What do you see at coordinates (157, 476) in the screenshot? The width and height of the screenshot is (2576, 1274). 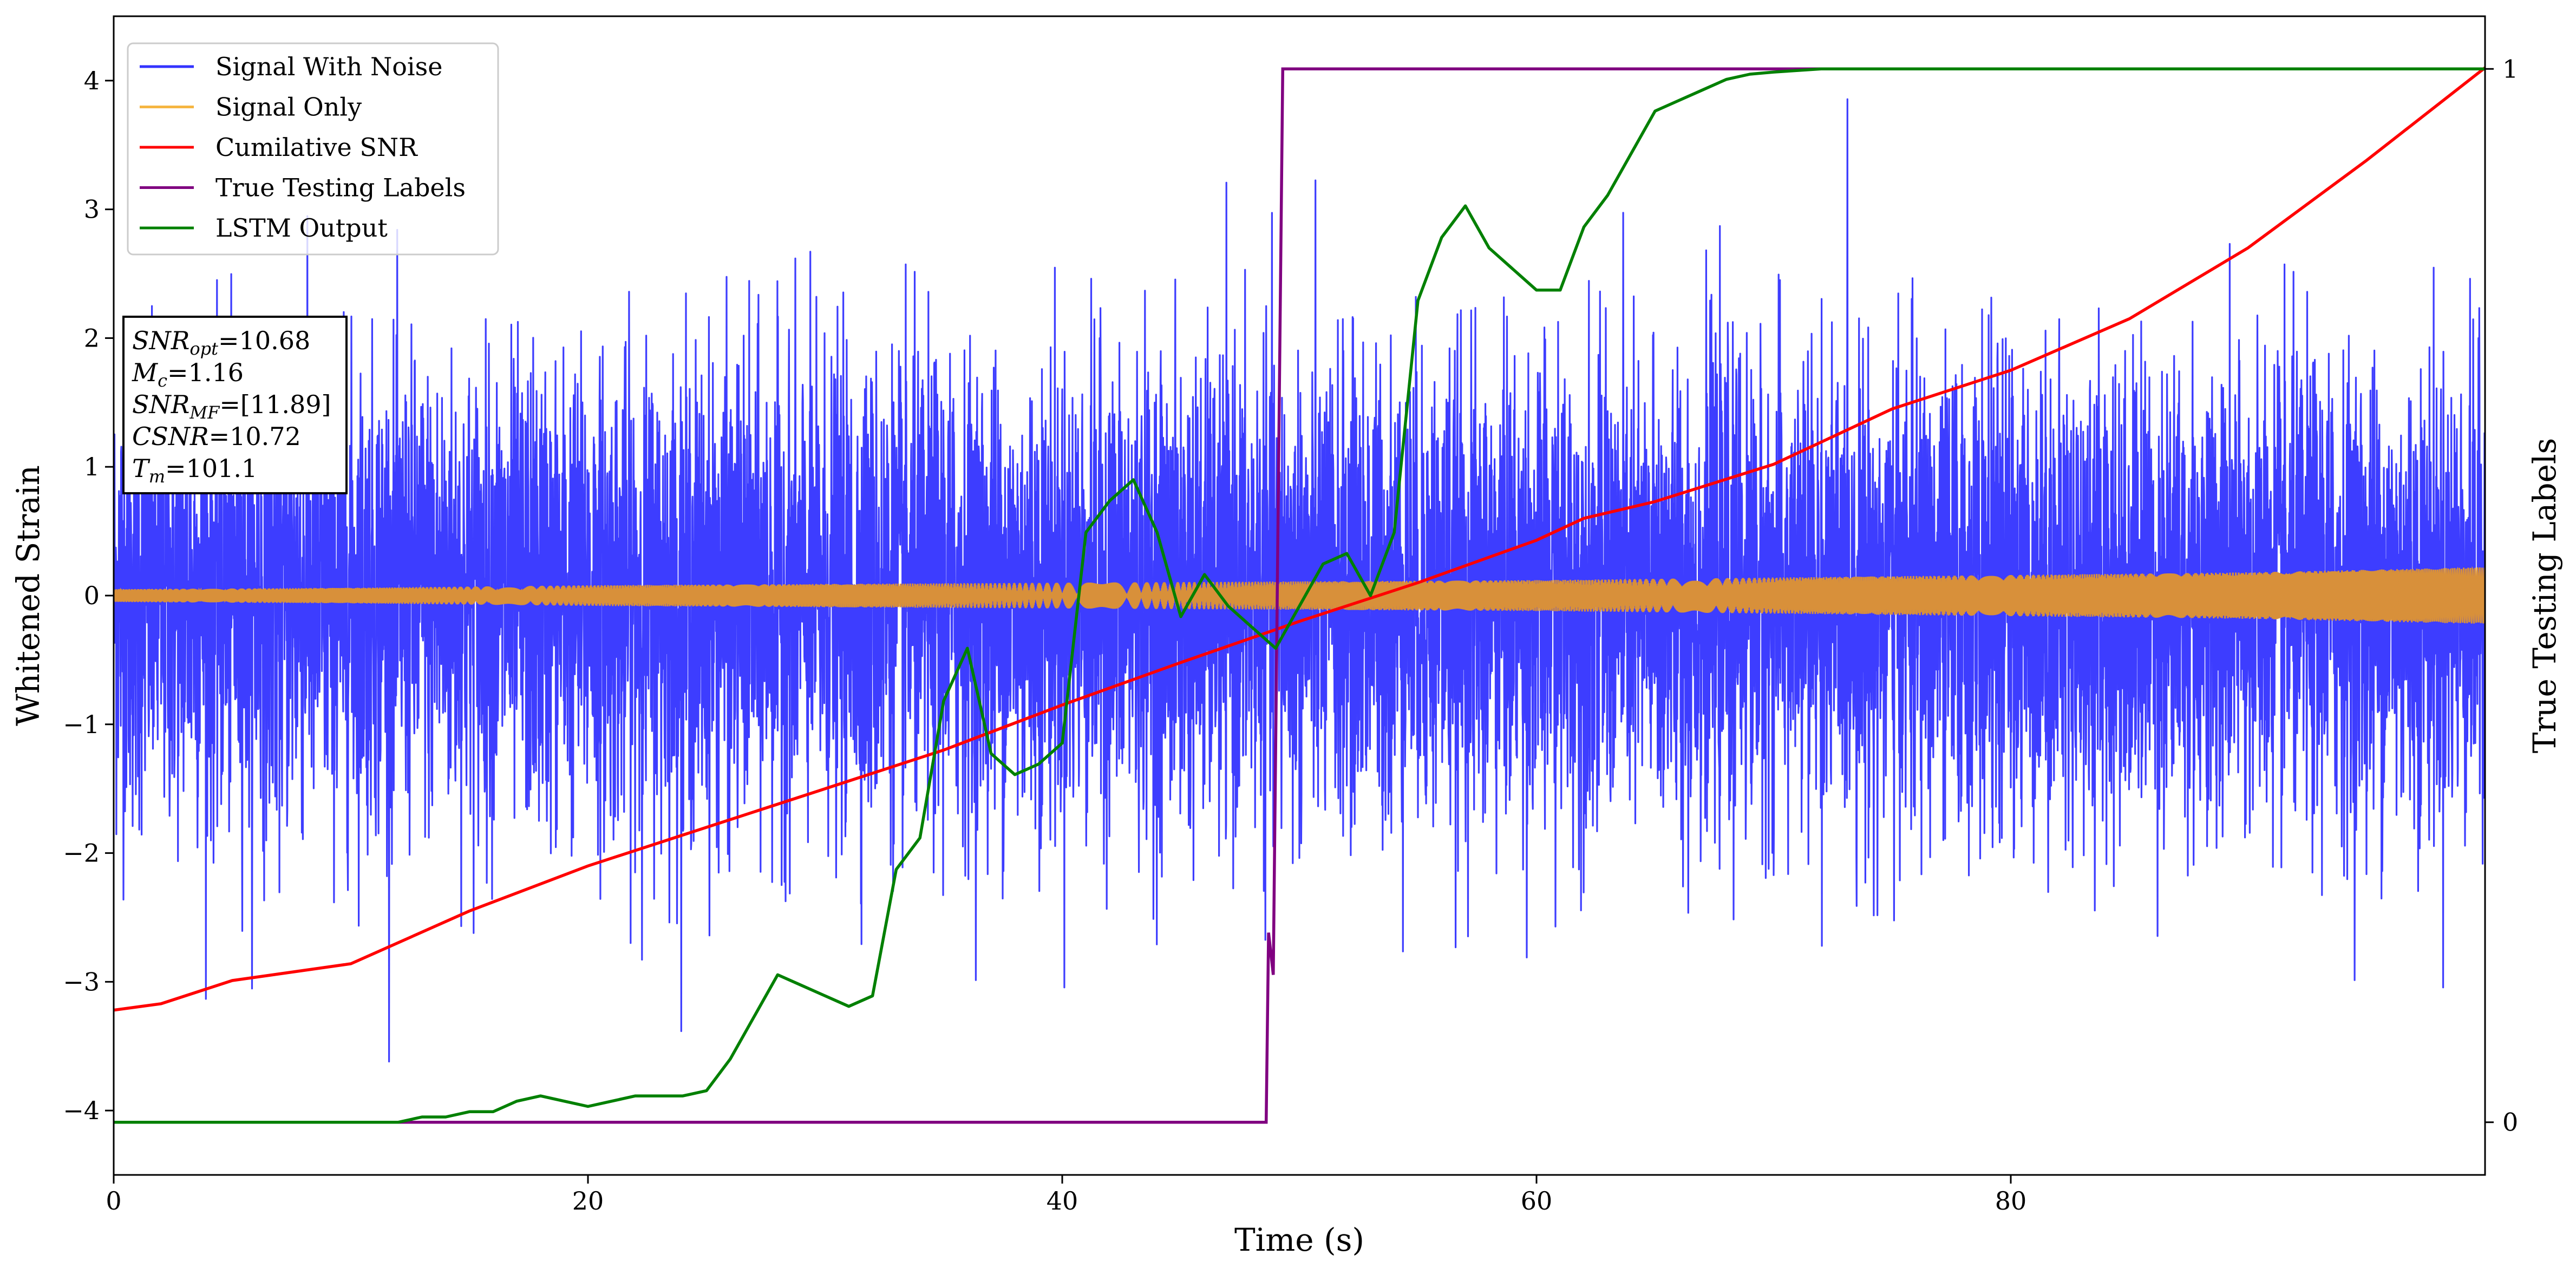 I see `annot-tm-sub: m` at bounding box center [157, 476].